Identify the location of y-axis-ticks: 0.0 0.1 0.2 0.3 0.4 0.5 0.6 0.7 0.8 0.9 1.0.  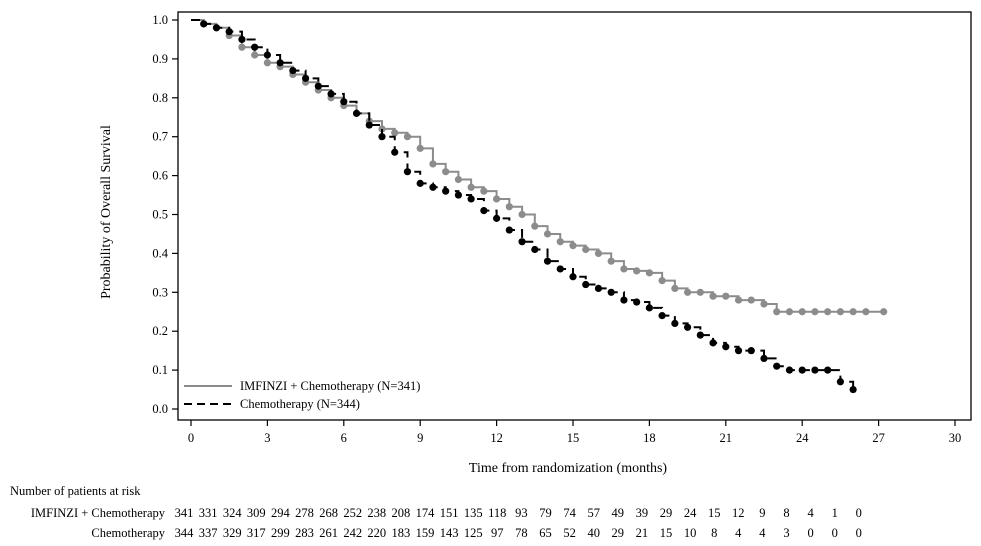
(165, 214).